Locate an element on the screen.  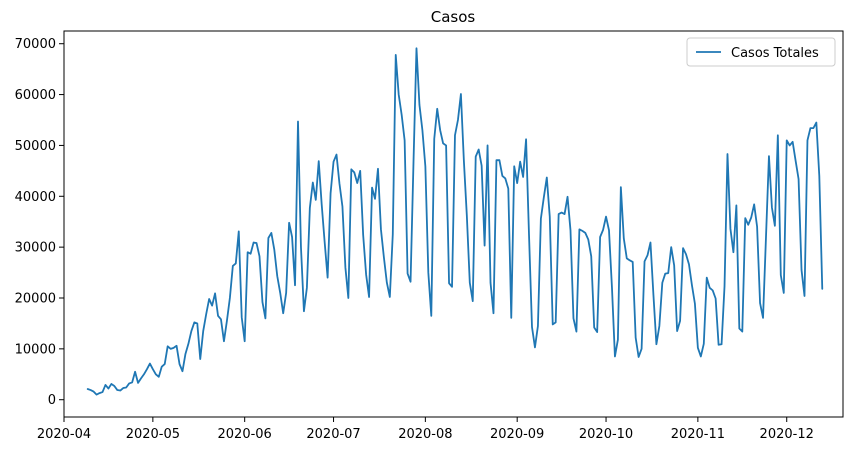
legend-box is located at coordinates (761, 52).